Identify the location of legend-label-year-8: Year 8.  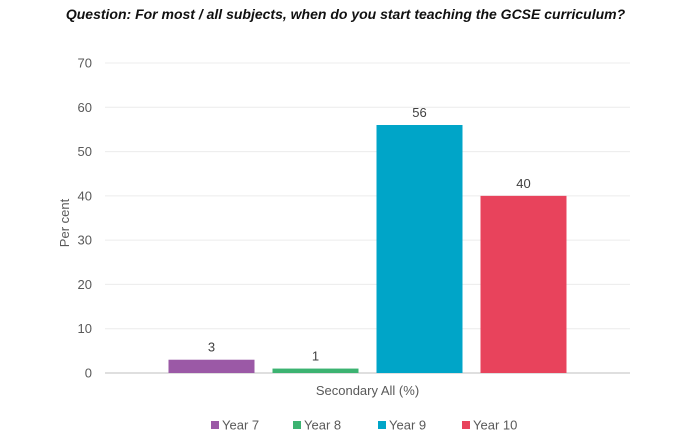
(322, 425).